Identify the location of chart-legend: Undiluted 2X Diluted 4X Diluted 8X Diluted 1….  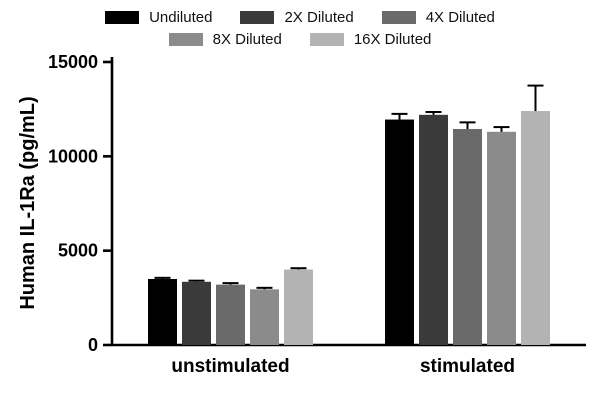
(300, 28).